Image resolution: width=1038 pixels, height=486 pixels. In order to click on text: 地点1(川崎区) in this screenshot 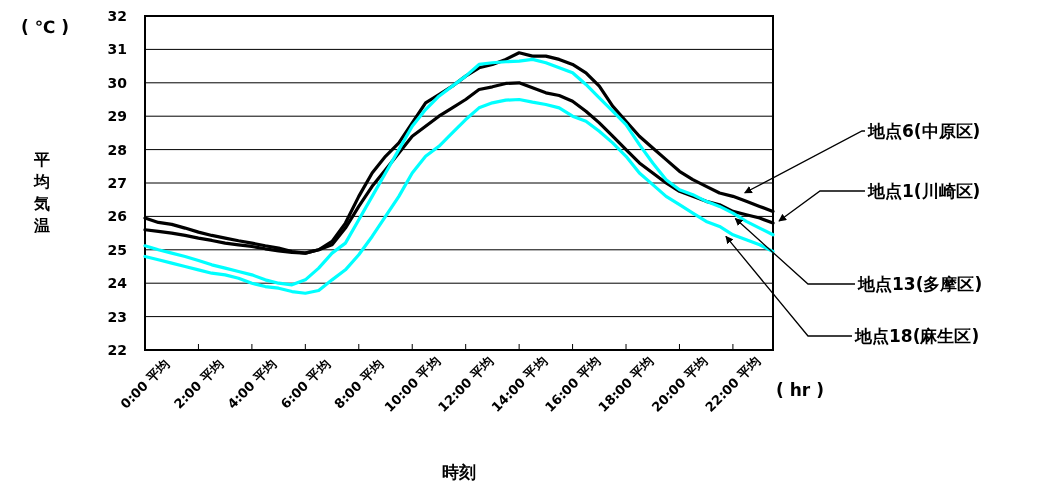, I will do `click(924, 190)`.